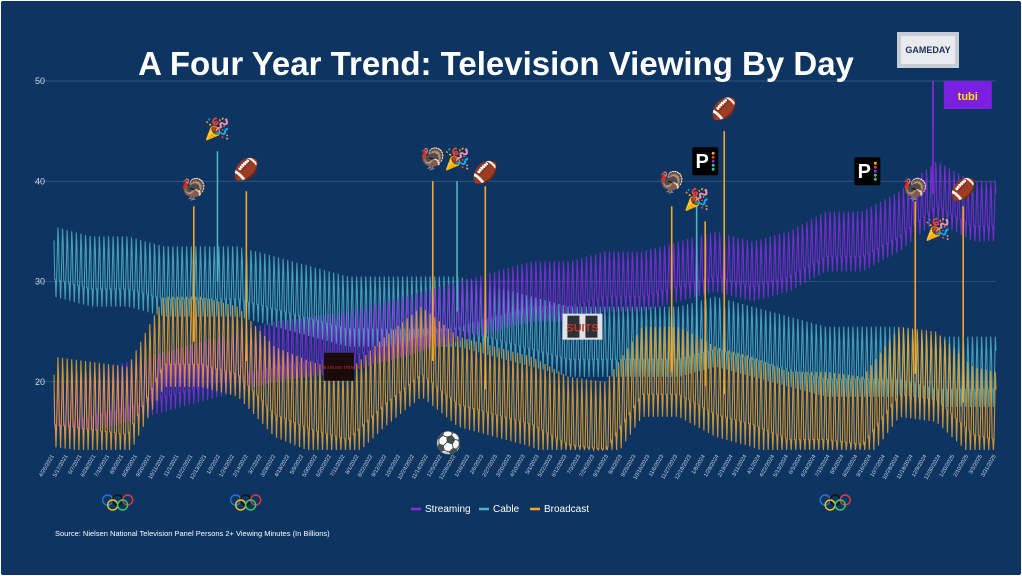 The height and width of the screenshot is (576, 1022). I want to click on gameday-logo-inner, so click(928, 50).